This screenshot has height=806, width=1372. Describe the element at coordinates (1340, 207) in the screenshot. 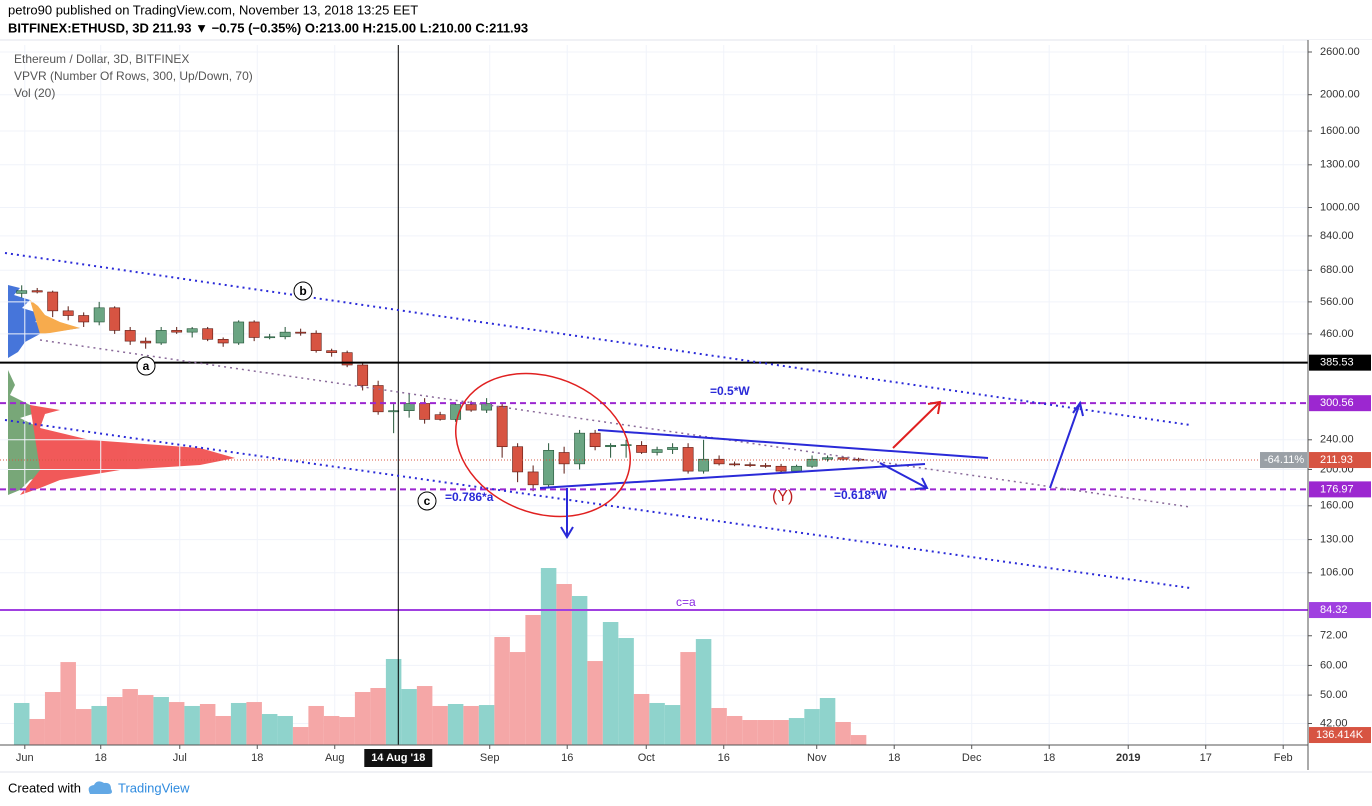

I see `y-tick-label: 1000.00` at that location.